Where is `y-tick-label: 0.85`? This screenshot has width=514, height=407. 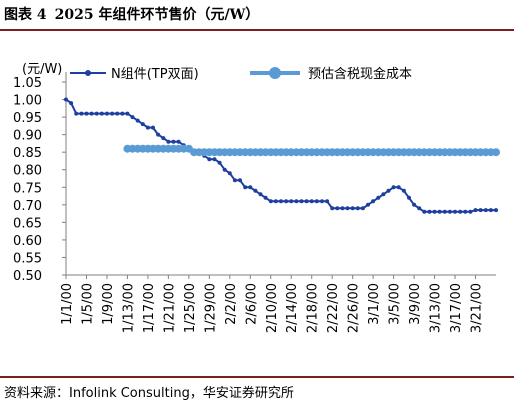
y-tick-label: 0.85 is located at coordinates (27, 153).